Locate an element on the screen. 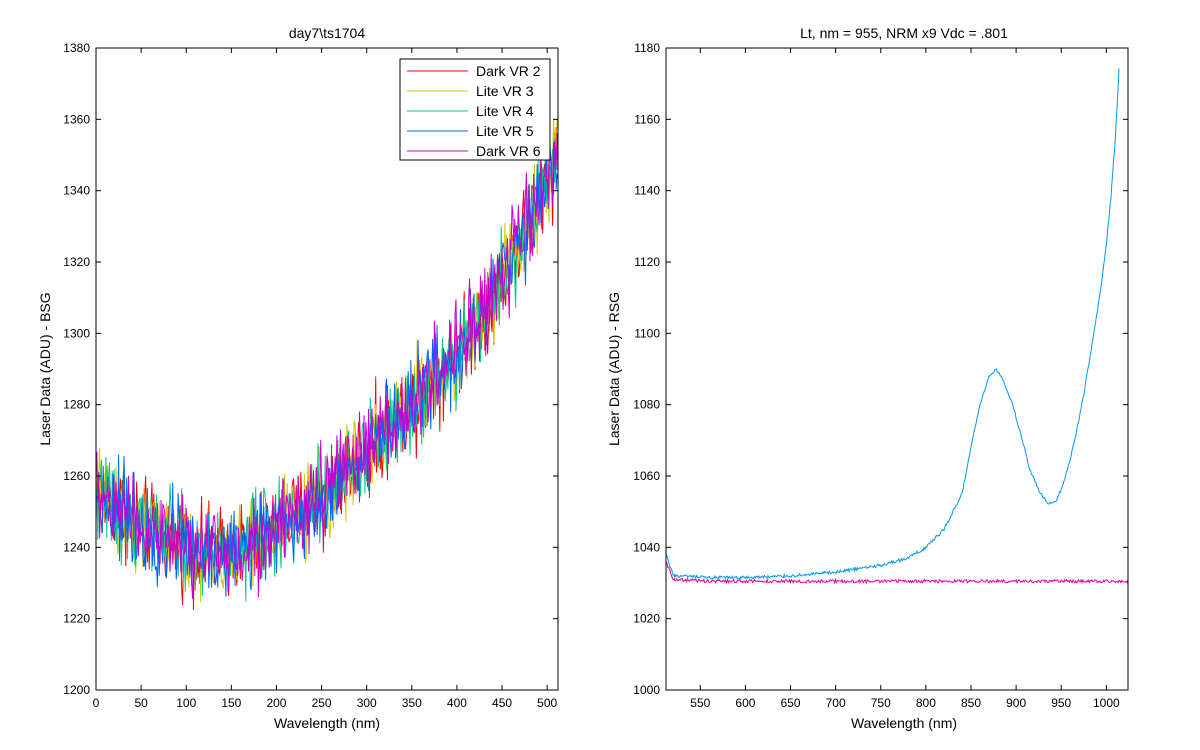 The image size is (1200, 750). right-x-tick-label: 800 is located at coordinates (926, 703).